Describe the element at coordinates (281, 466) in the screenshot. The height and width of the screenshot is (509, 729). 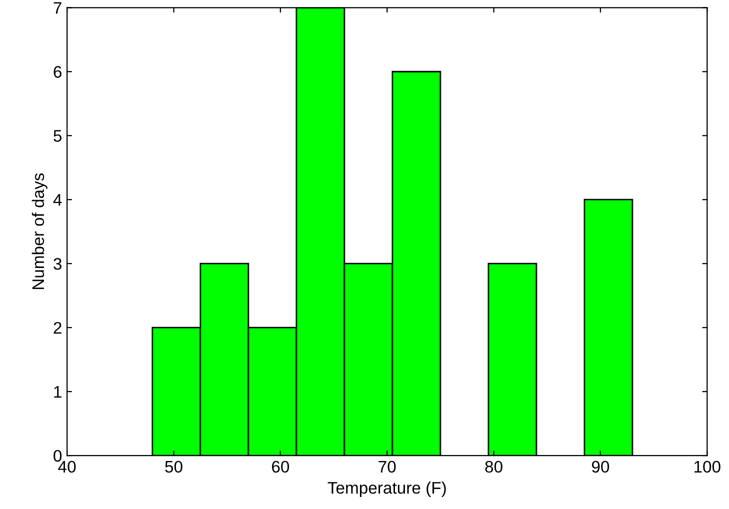
I see `x-tick-label: 60` at that location.